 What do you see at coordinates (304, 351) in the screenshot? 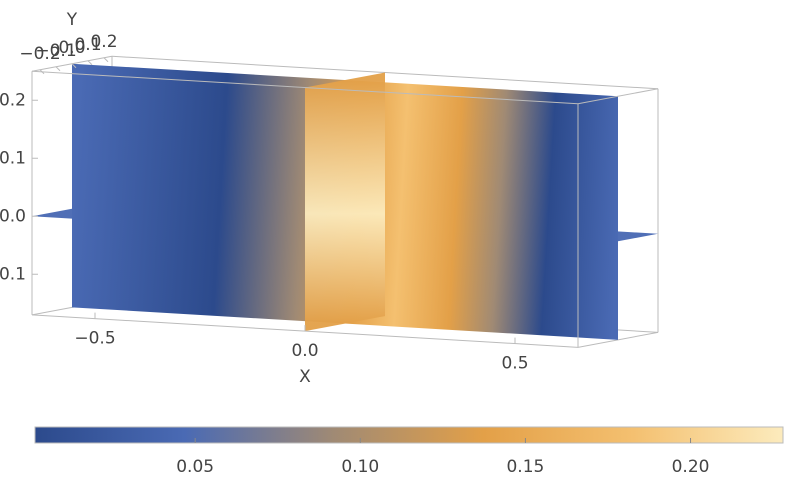
I see `x-tick-label: 0.0` at bounding box center [304, 351].